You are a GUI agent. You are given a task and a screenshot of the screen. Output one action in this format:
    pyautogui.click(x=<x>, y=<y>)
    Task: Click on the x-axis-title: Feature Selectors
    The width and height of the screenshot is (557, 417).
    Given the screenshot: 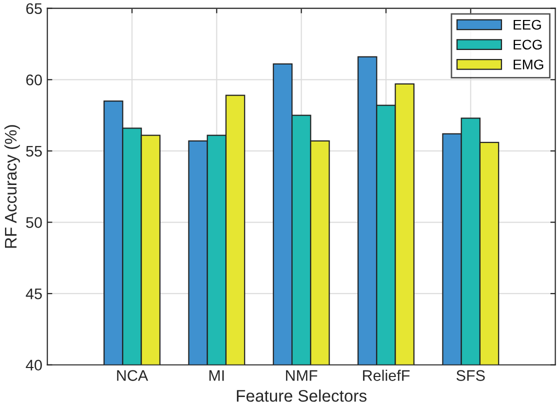 What is the action you would take?
    pyautogui.click(x=301, y=396)
    